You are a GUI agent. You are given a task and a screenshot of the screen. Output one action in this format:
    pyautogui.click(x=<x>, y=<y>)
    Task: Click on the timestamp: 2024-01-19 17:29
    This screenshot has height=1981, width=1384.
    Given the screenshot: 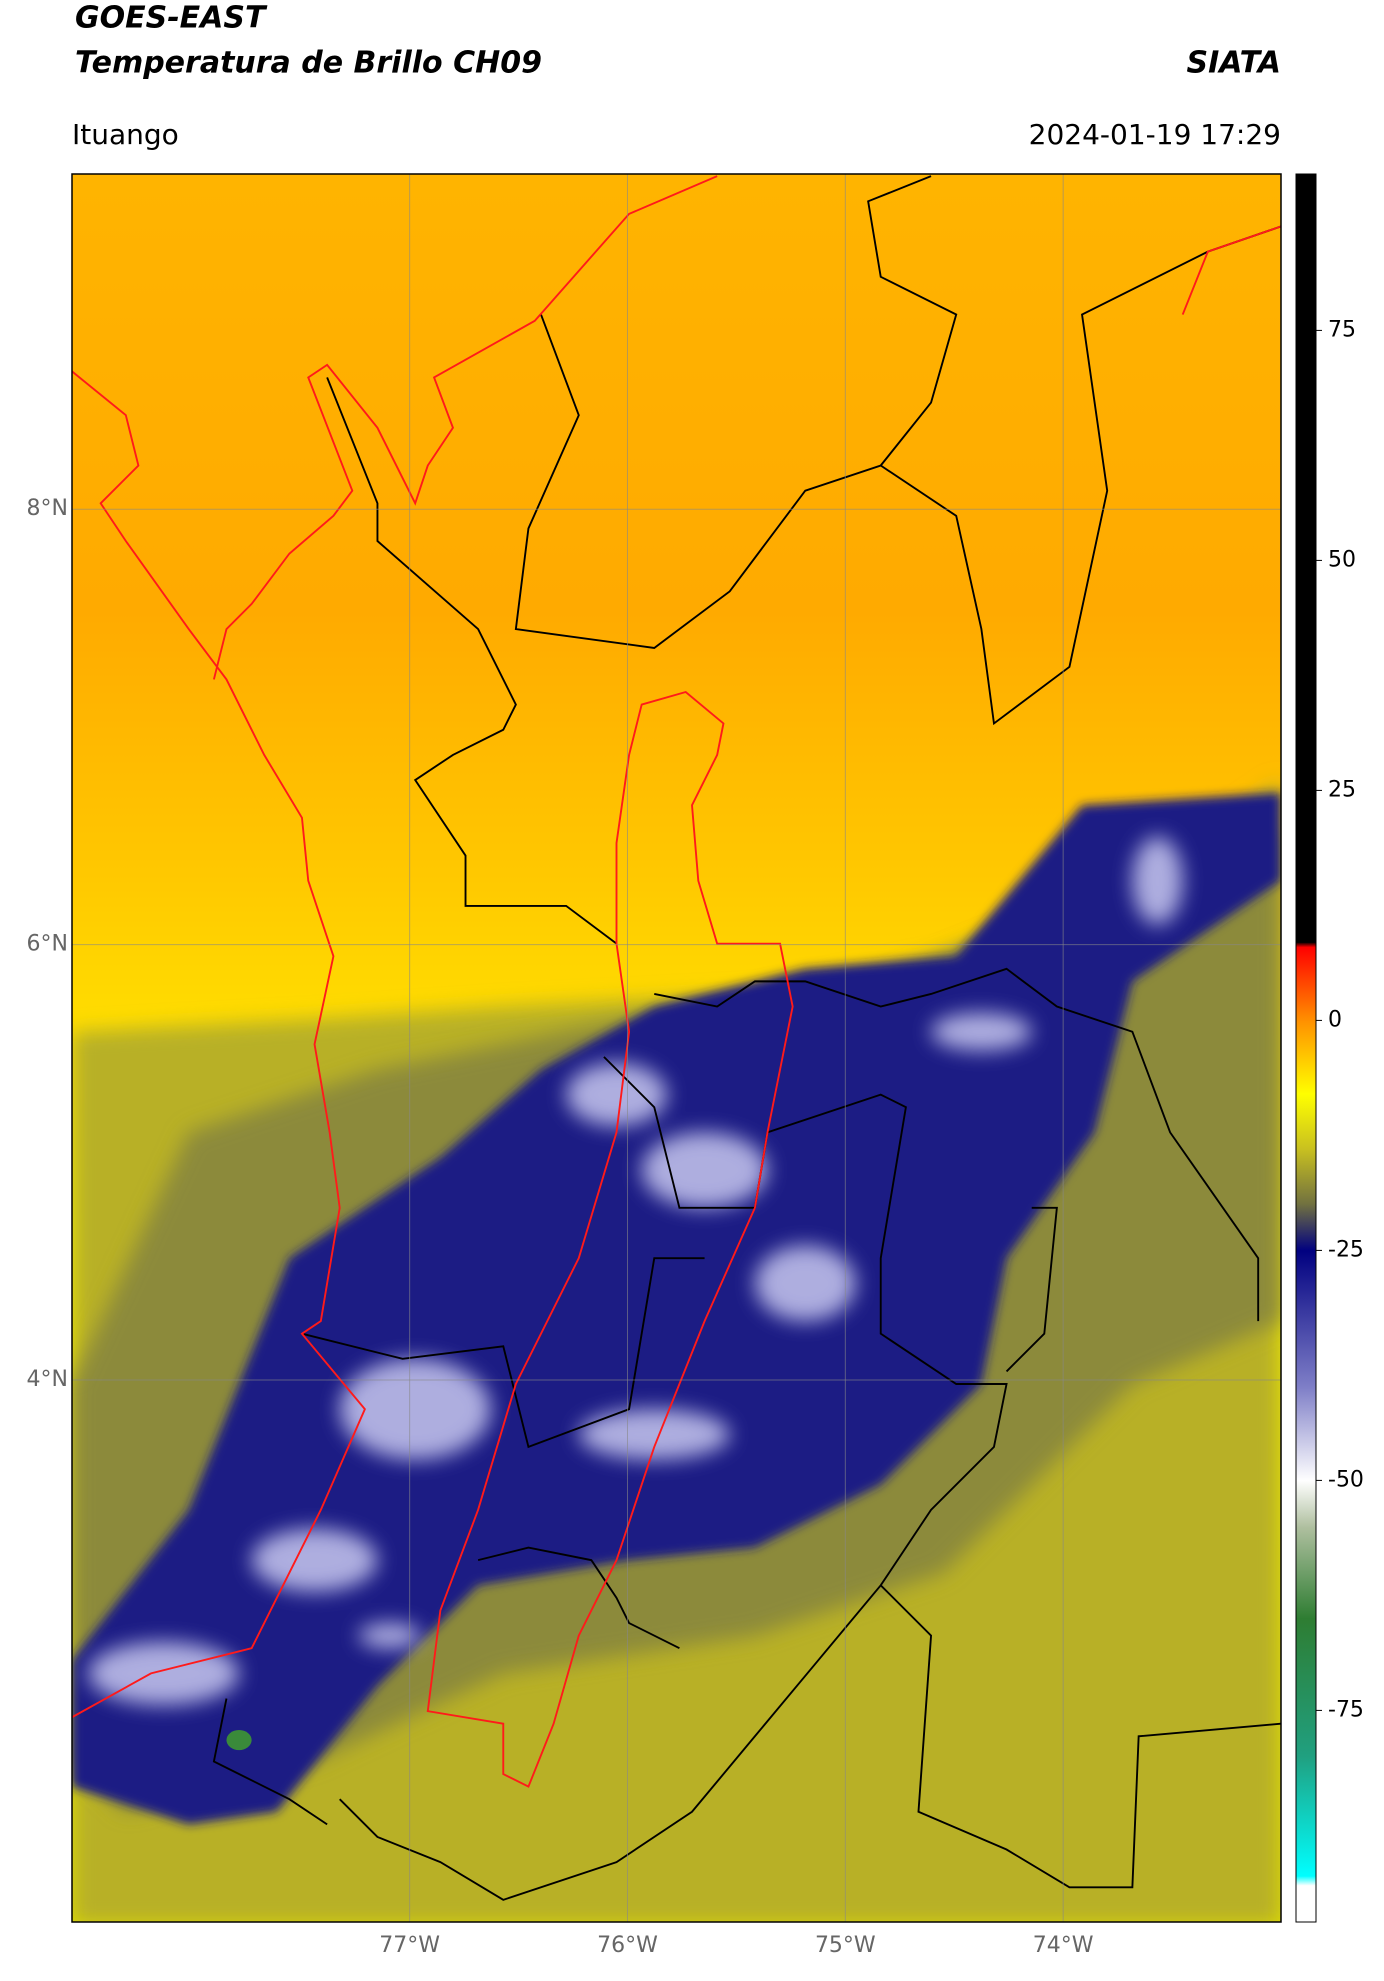 What is the action you would take?
    pyautogui.click(x=1155, y=134)
    